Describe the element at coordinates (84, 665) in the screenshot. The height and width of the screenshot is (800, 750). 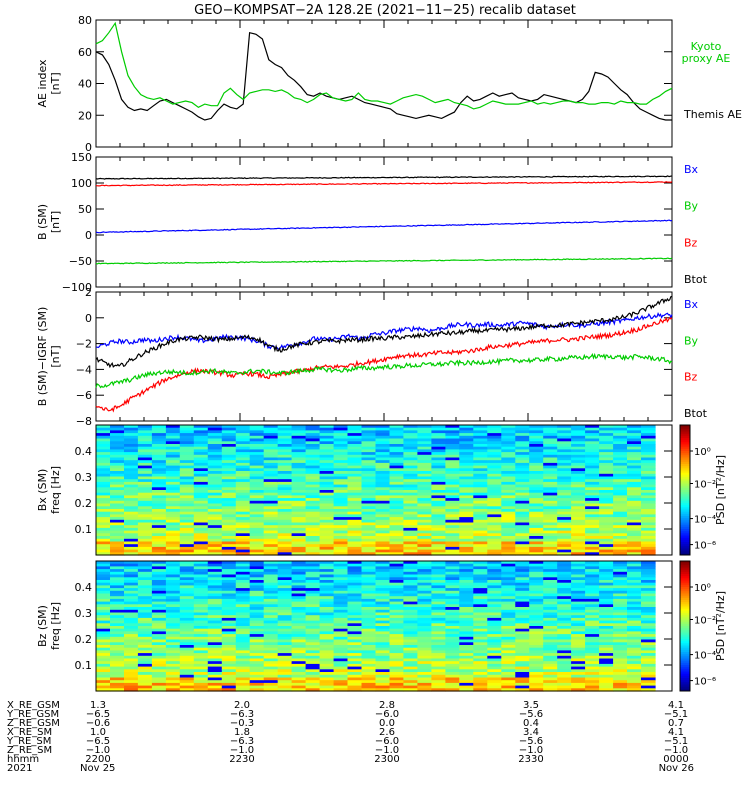
I see `y-tick-label: 0.1` at that location.